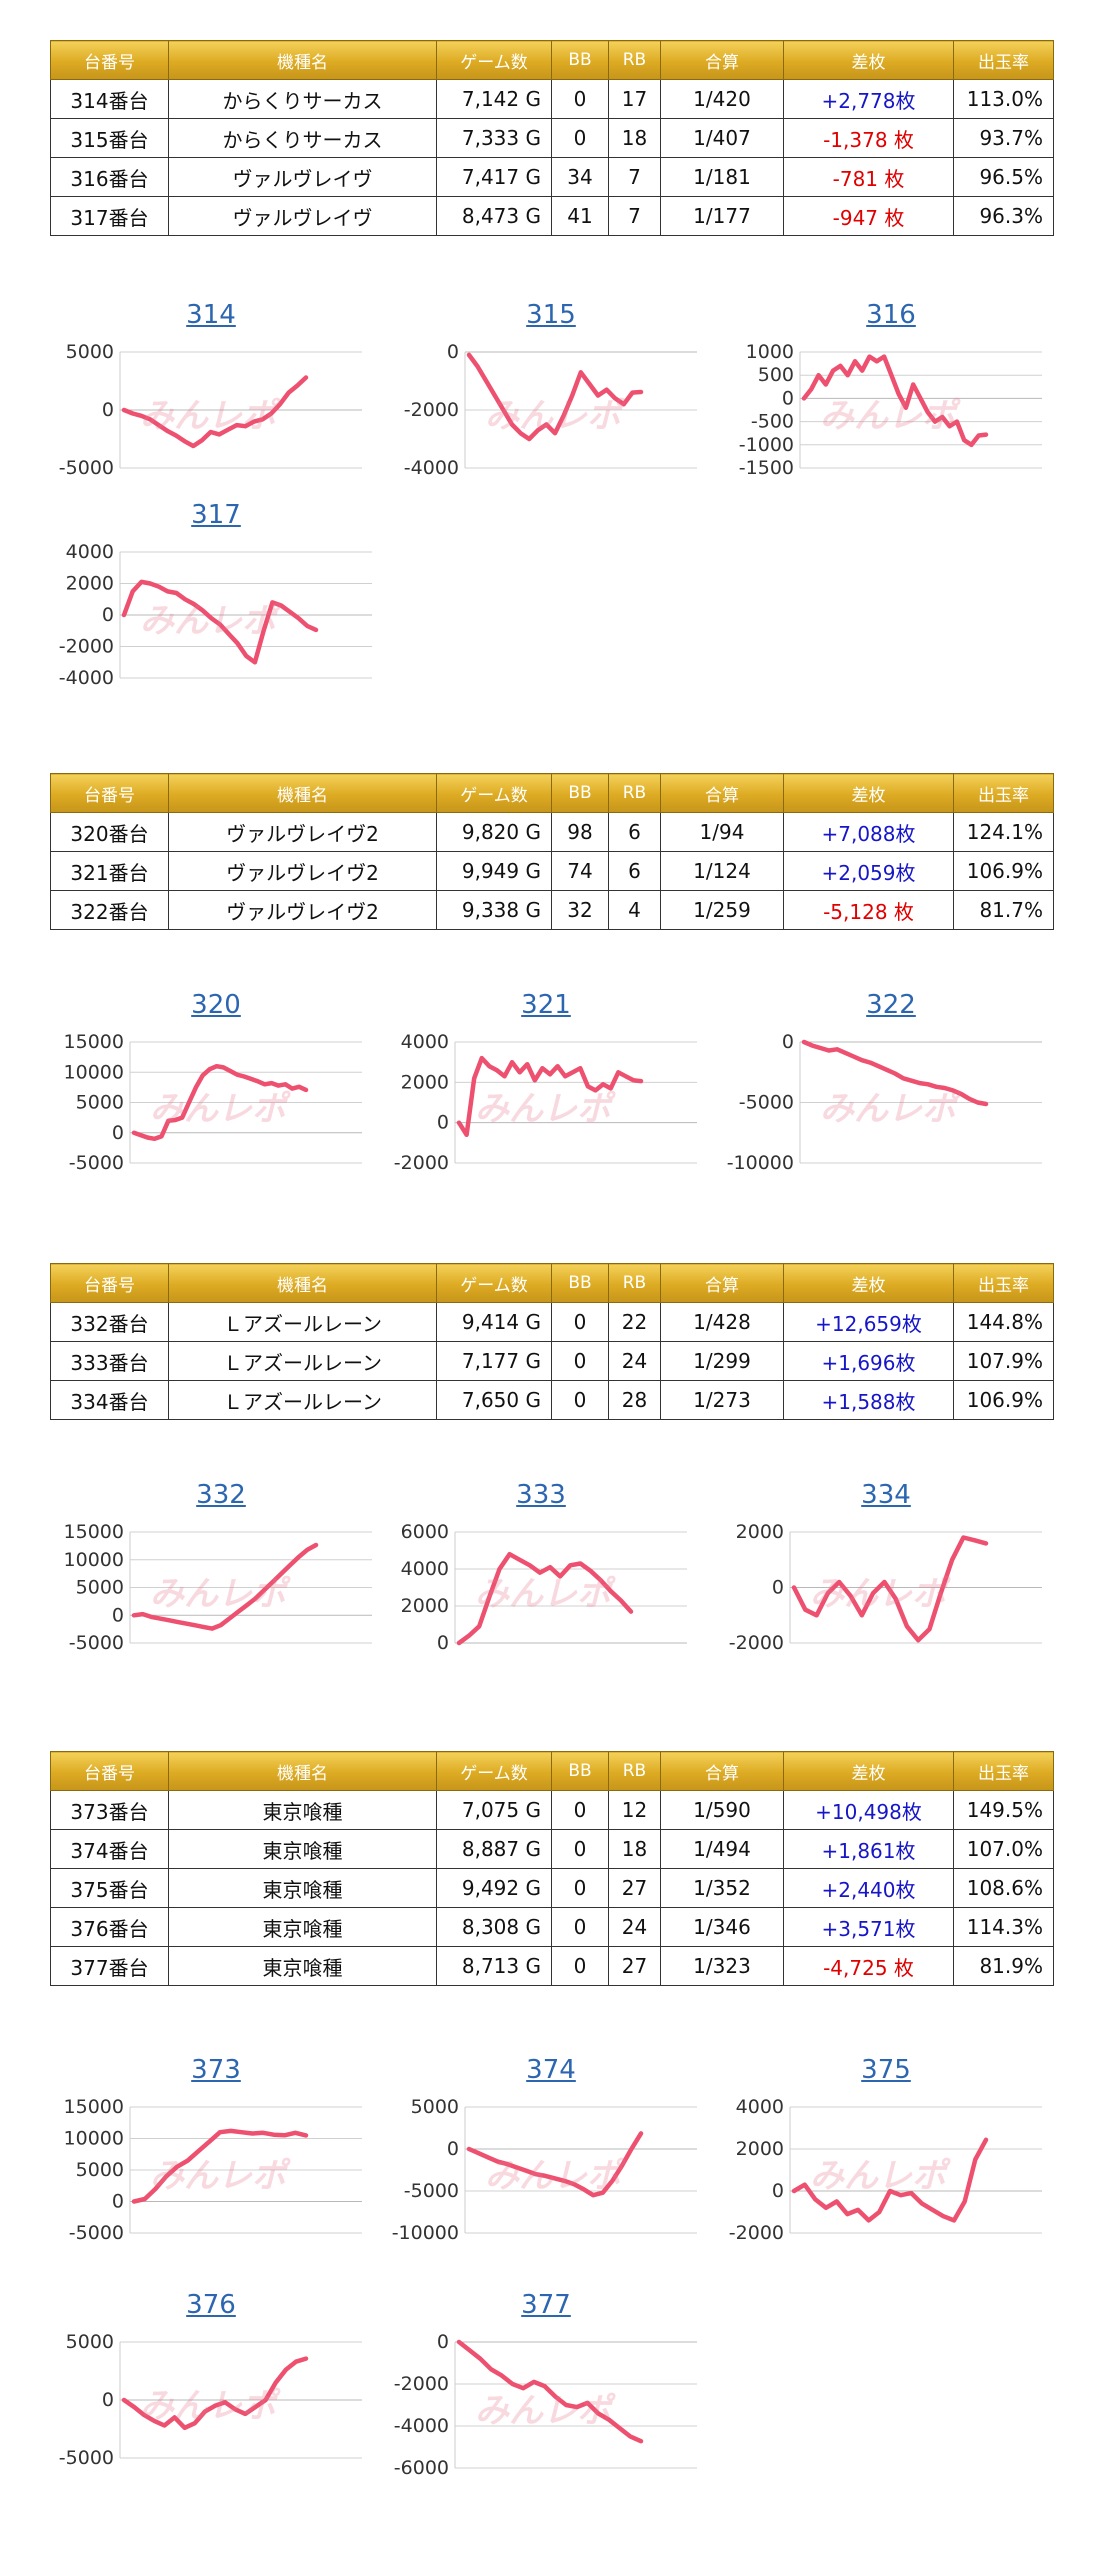 This screenshot has width=1105, height=2560. I want to click on table-row: 374番台 東京喰種 8,887 G 0 18 1/494 +1,861枚 107.0%, so click(552, 1849).